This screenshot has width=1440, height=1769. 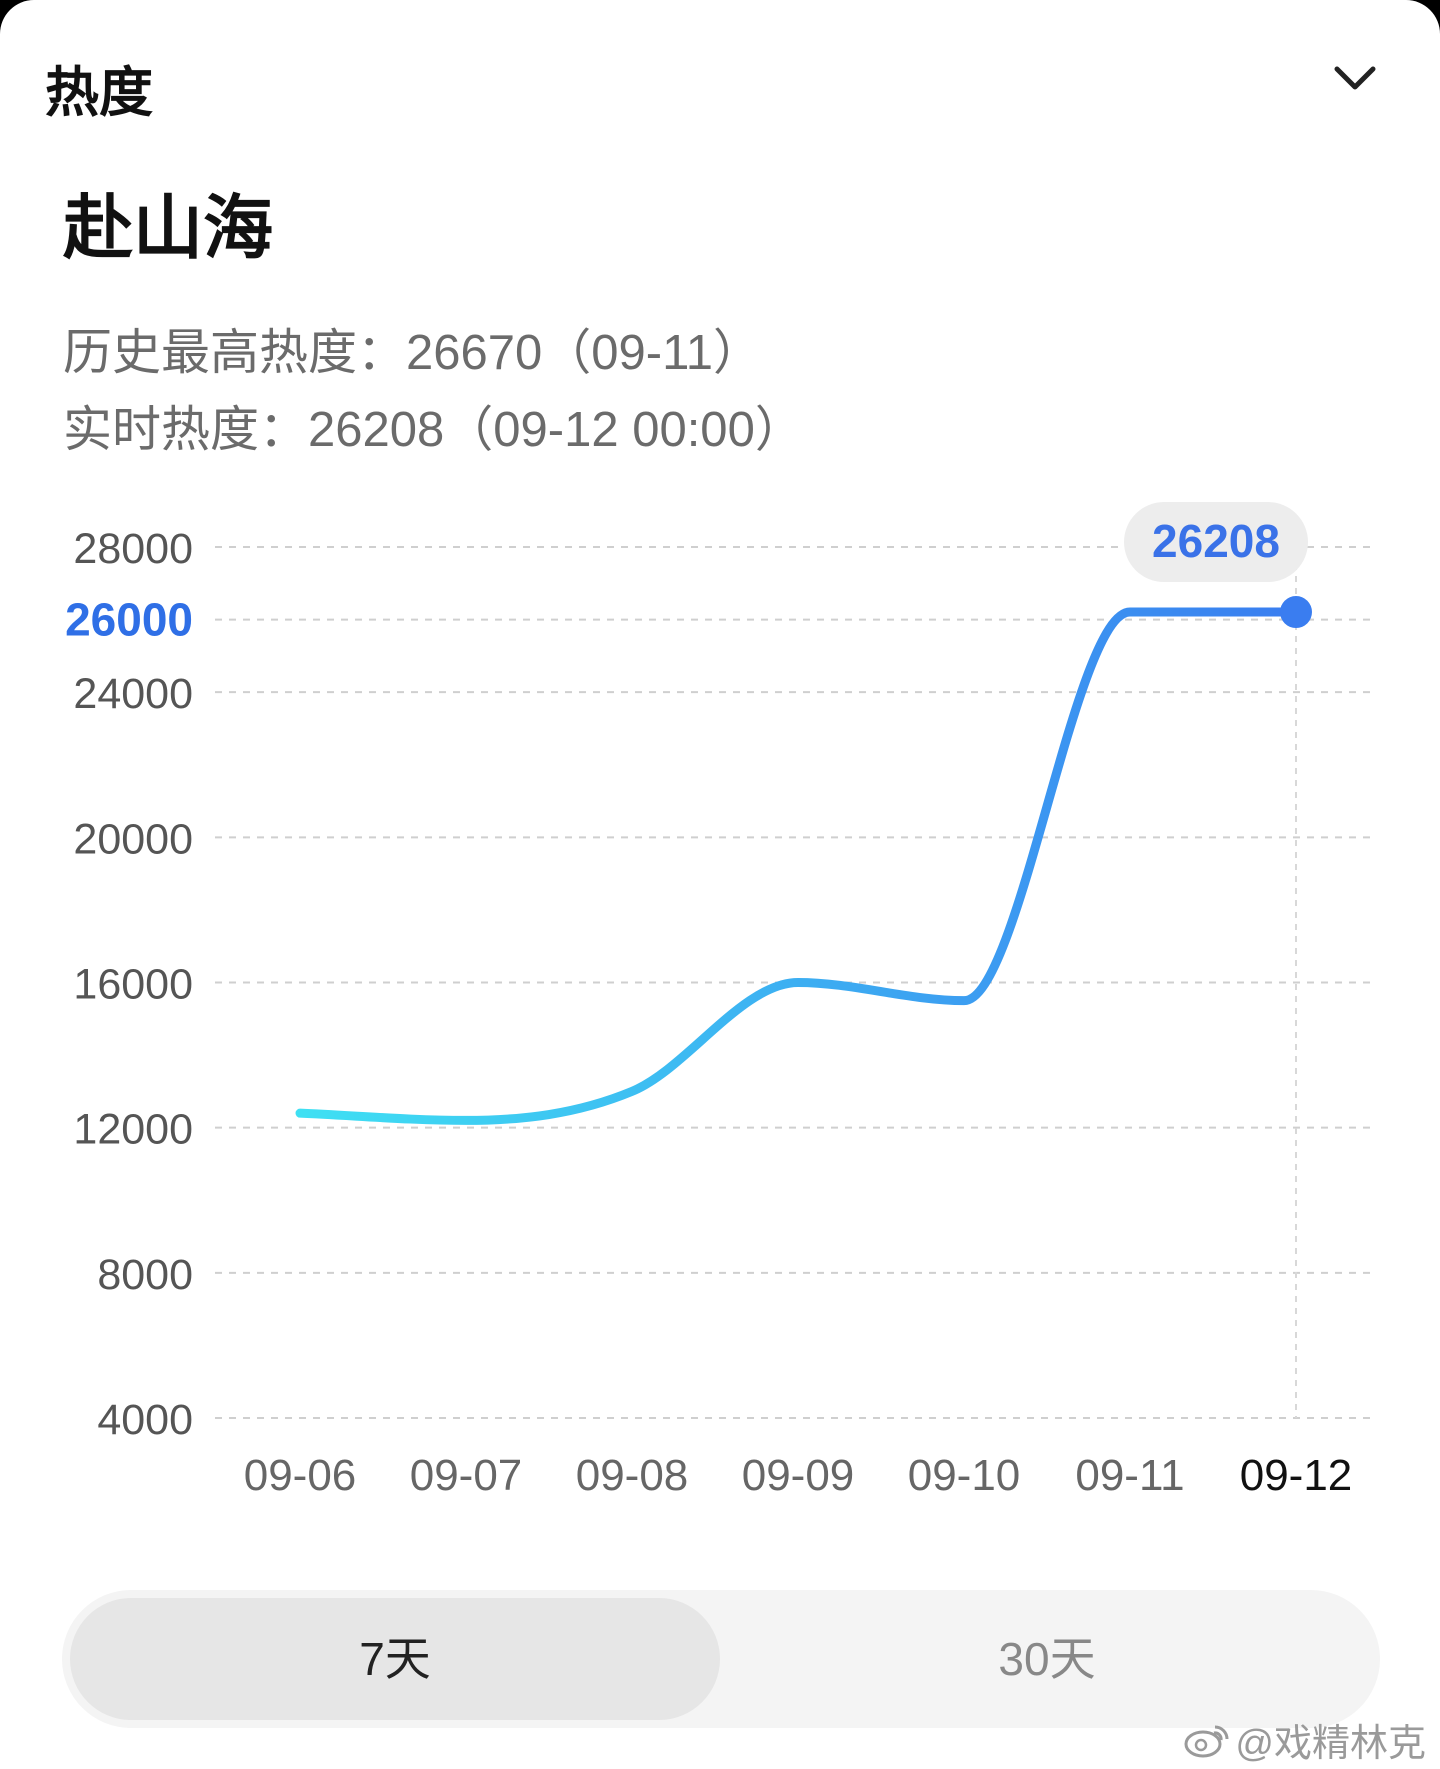 What do you see at coordinates (300, 1475) in the screenshot?
I see `x-tick-label: 09-06` at bounding box center [300, 1475].